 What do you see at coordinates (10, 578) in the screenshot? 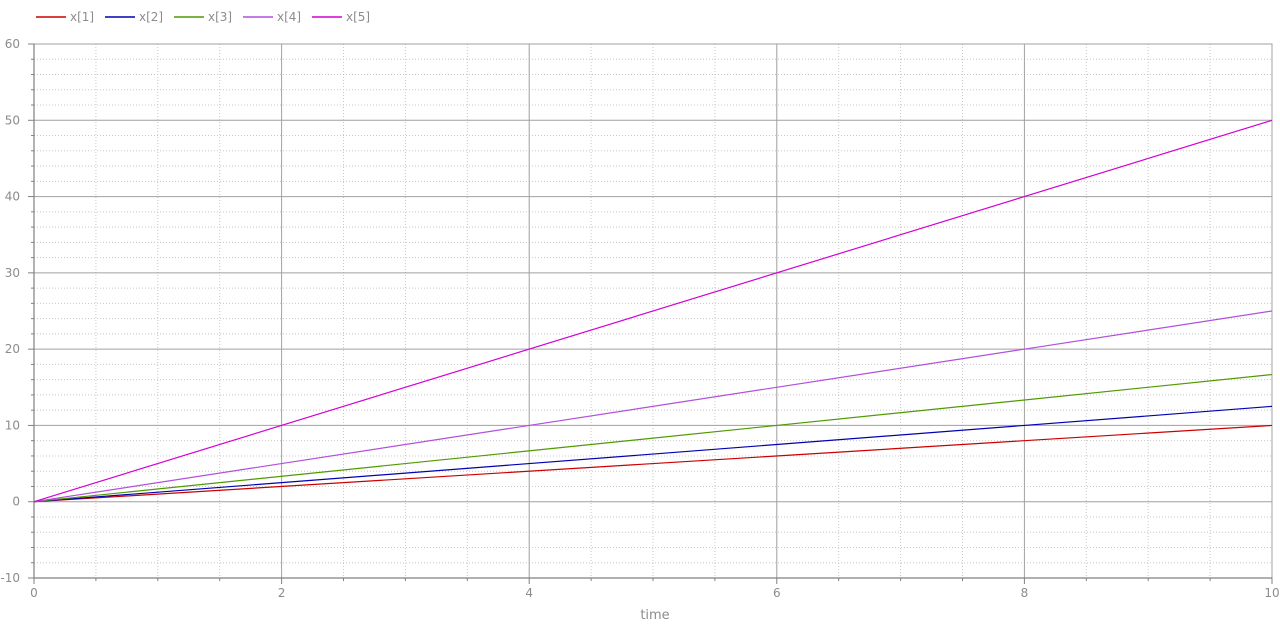
I see `y-tick-label: -10` at bounding box center [10, 578].